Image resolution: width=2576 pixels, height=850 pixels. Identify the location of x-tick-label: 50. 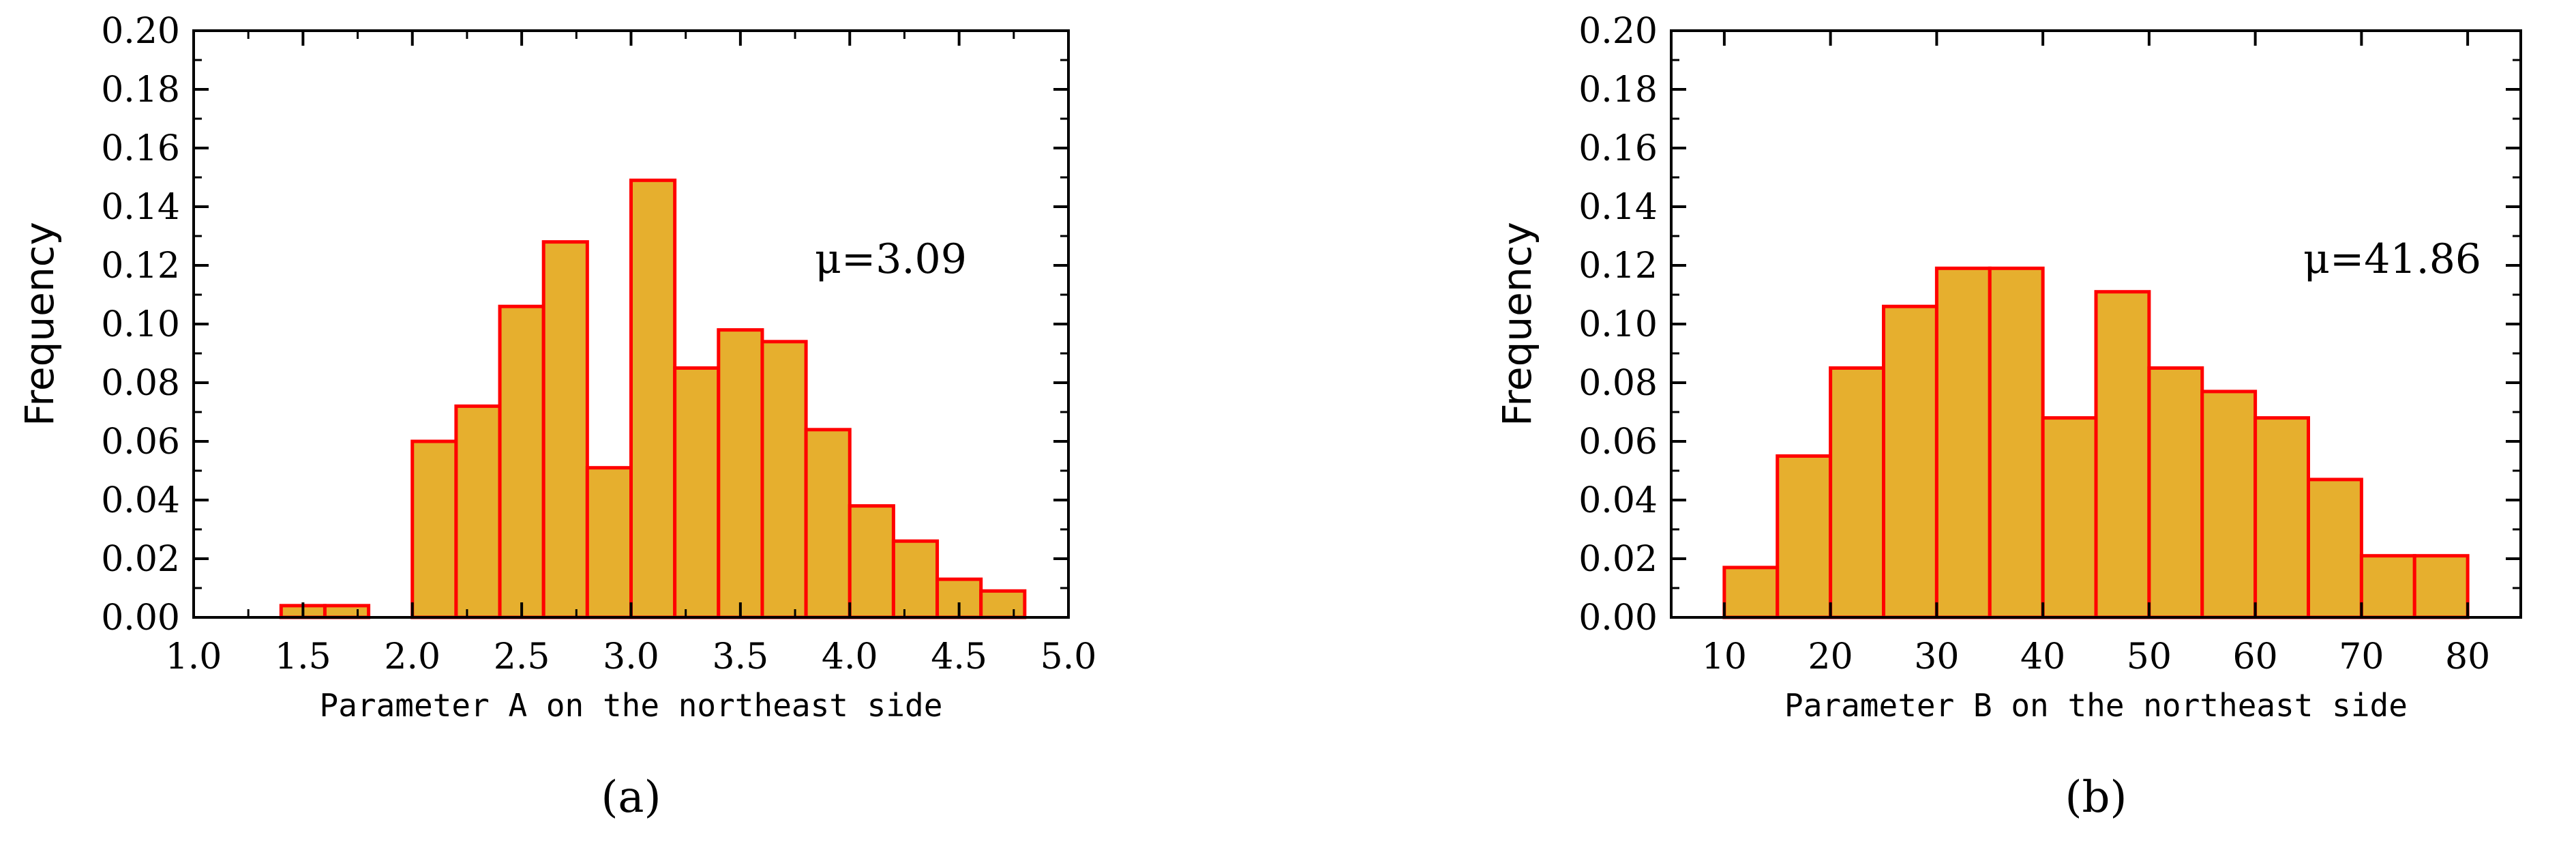
(2149, 656).